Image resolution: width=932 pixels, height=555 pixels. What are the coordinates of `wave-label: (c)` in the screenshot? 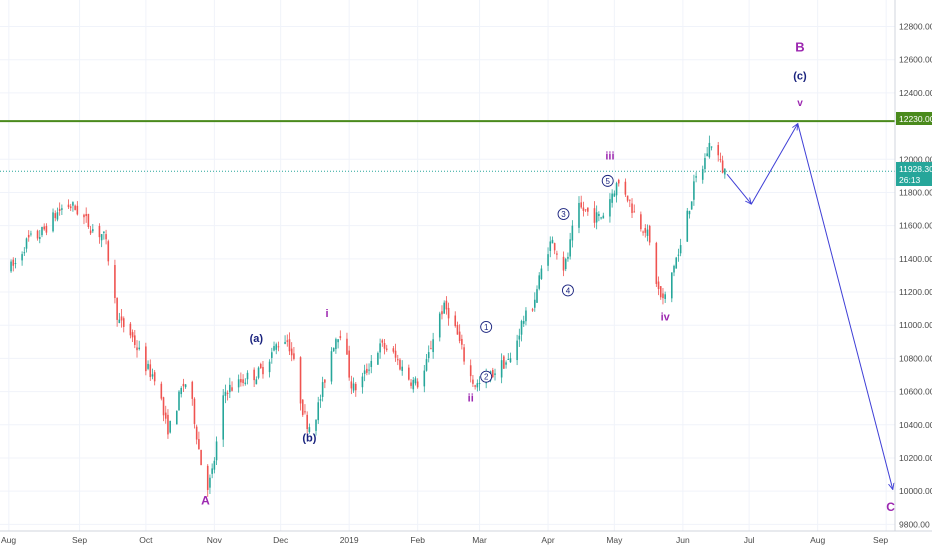 It's located at (800, 77).